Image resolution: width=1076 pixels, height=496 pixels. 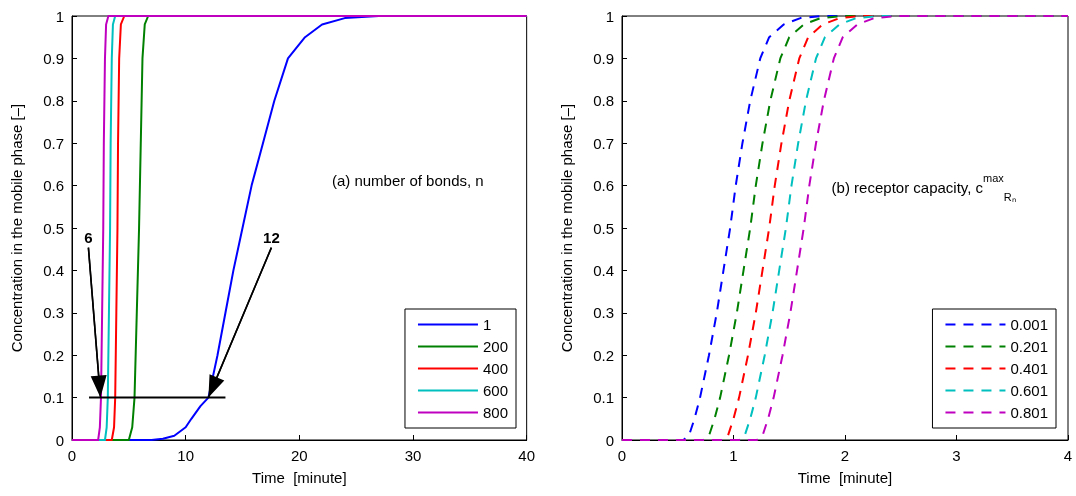 What do you see at coordinates (271, 237) in the screenshot?
I see `annotation: 12` at bounding box center [271, 237].